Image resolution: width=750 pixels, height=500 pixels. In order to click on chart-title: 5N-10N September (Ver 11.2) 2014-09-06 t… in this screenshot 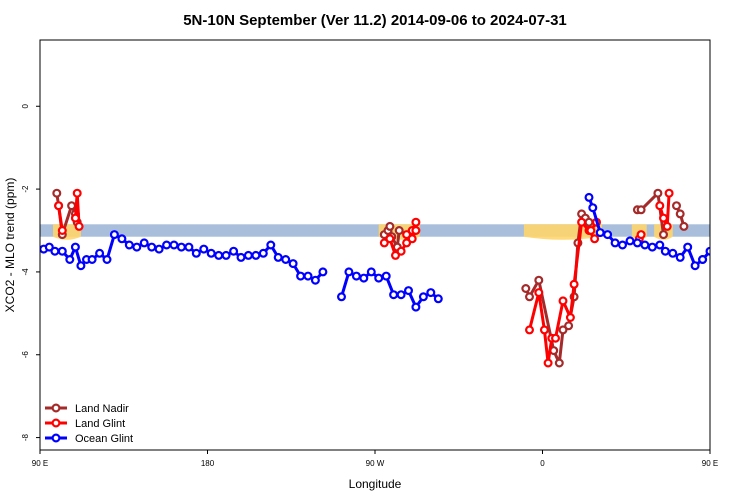, I will do `click(375, 20)`.